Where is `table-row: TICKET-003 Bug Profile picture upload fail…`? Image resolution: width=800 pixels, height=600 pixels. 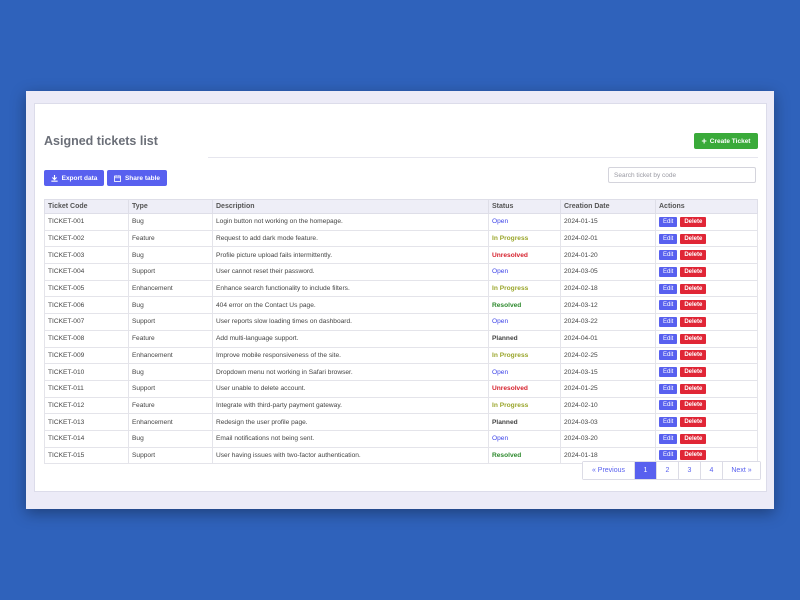
table-row: TICKET-003 Bug Profile picture upload fail… is located at coordinates (401, 255).